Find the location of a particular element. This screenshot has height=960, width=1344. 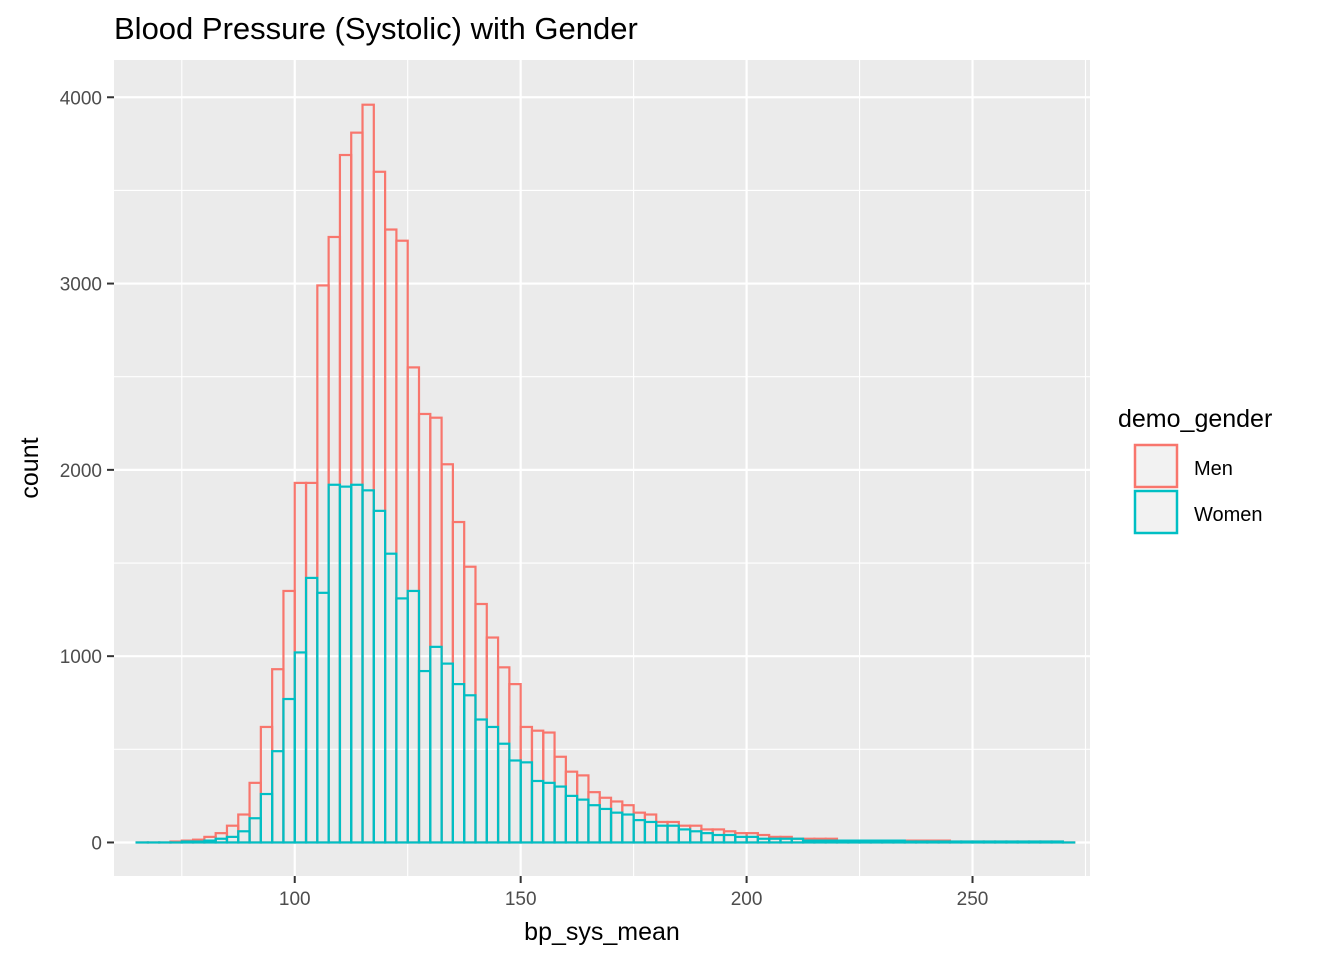

chart-title: Blood Pressure (Systolic) with Gender is located at coordinates (376, 28).